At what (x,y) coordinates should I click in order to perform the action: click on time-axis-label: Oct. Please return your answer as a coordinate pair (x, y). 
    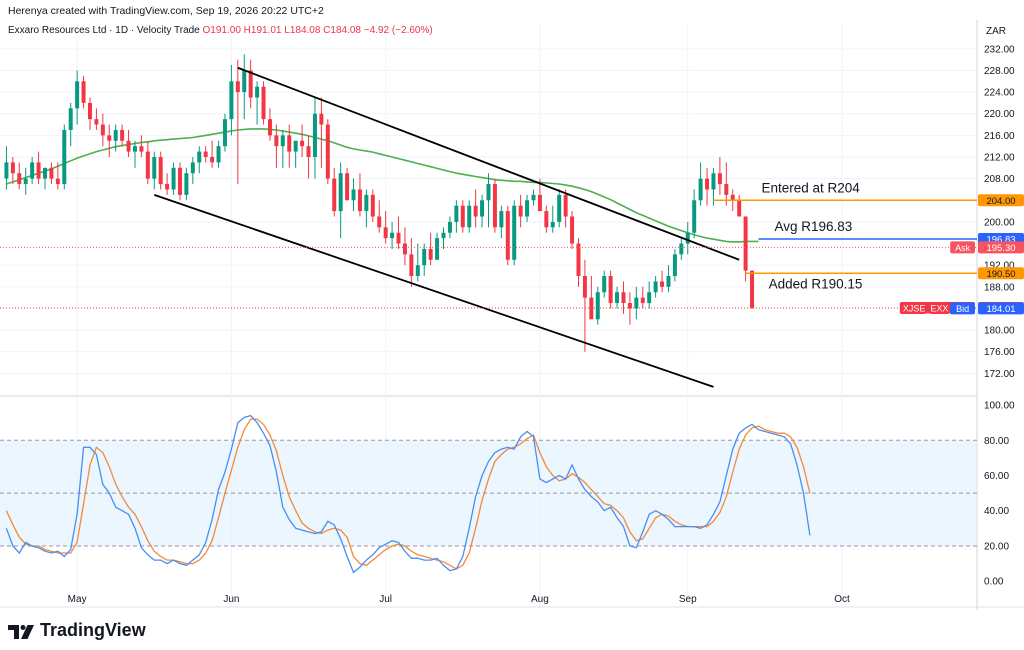
    Looking at the image, I should click on (842, 599).